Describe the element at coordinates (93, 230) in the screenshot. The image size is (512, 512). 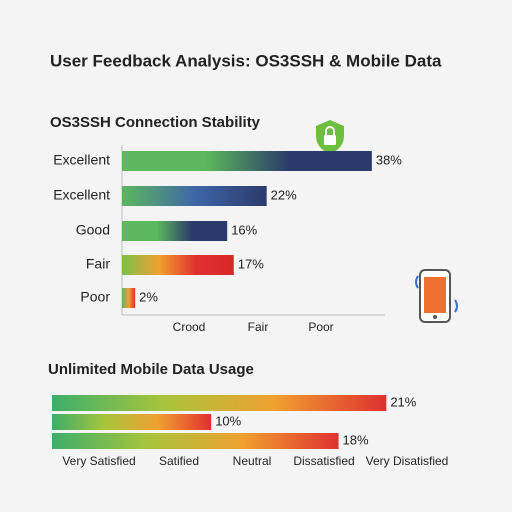
I see `category-label: Good` at that location.